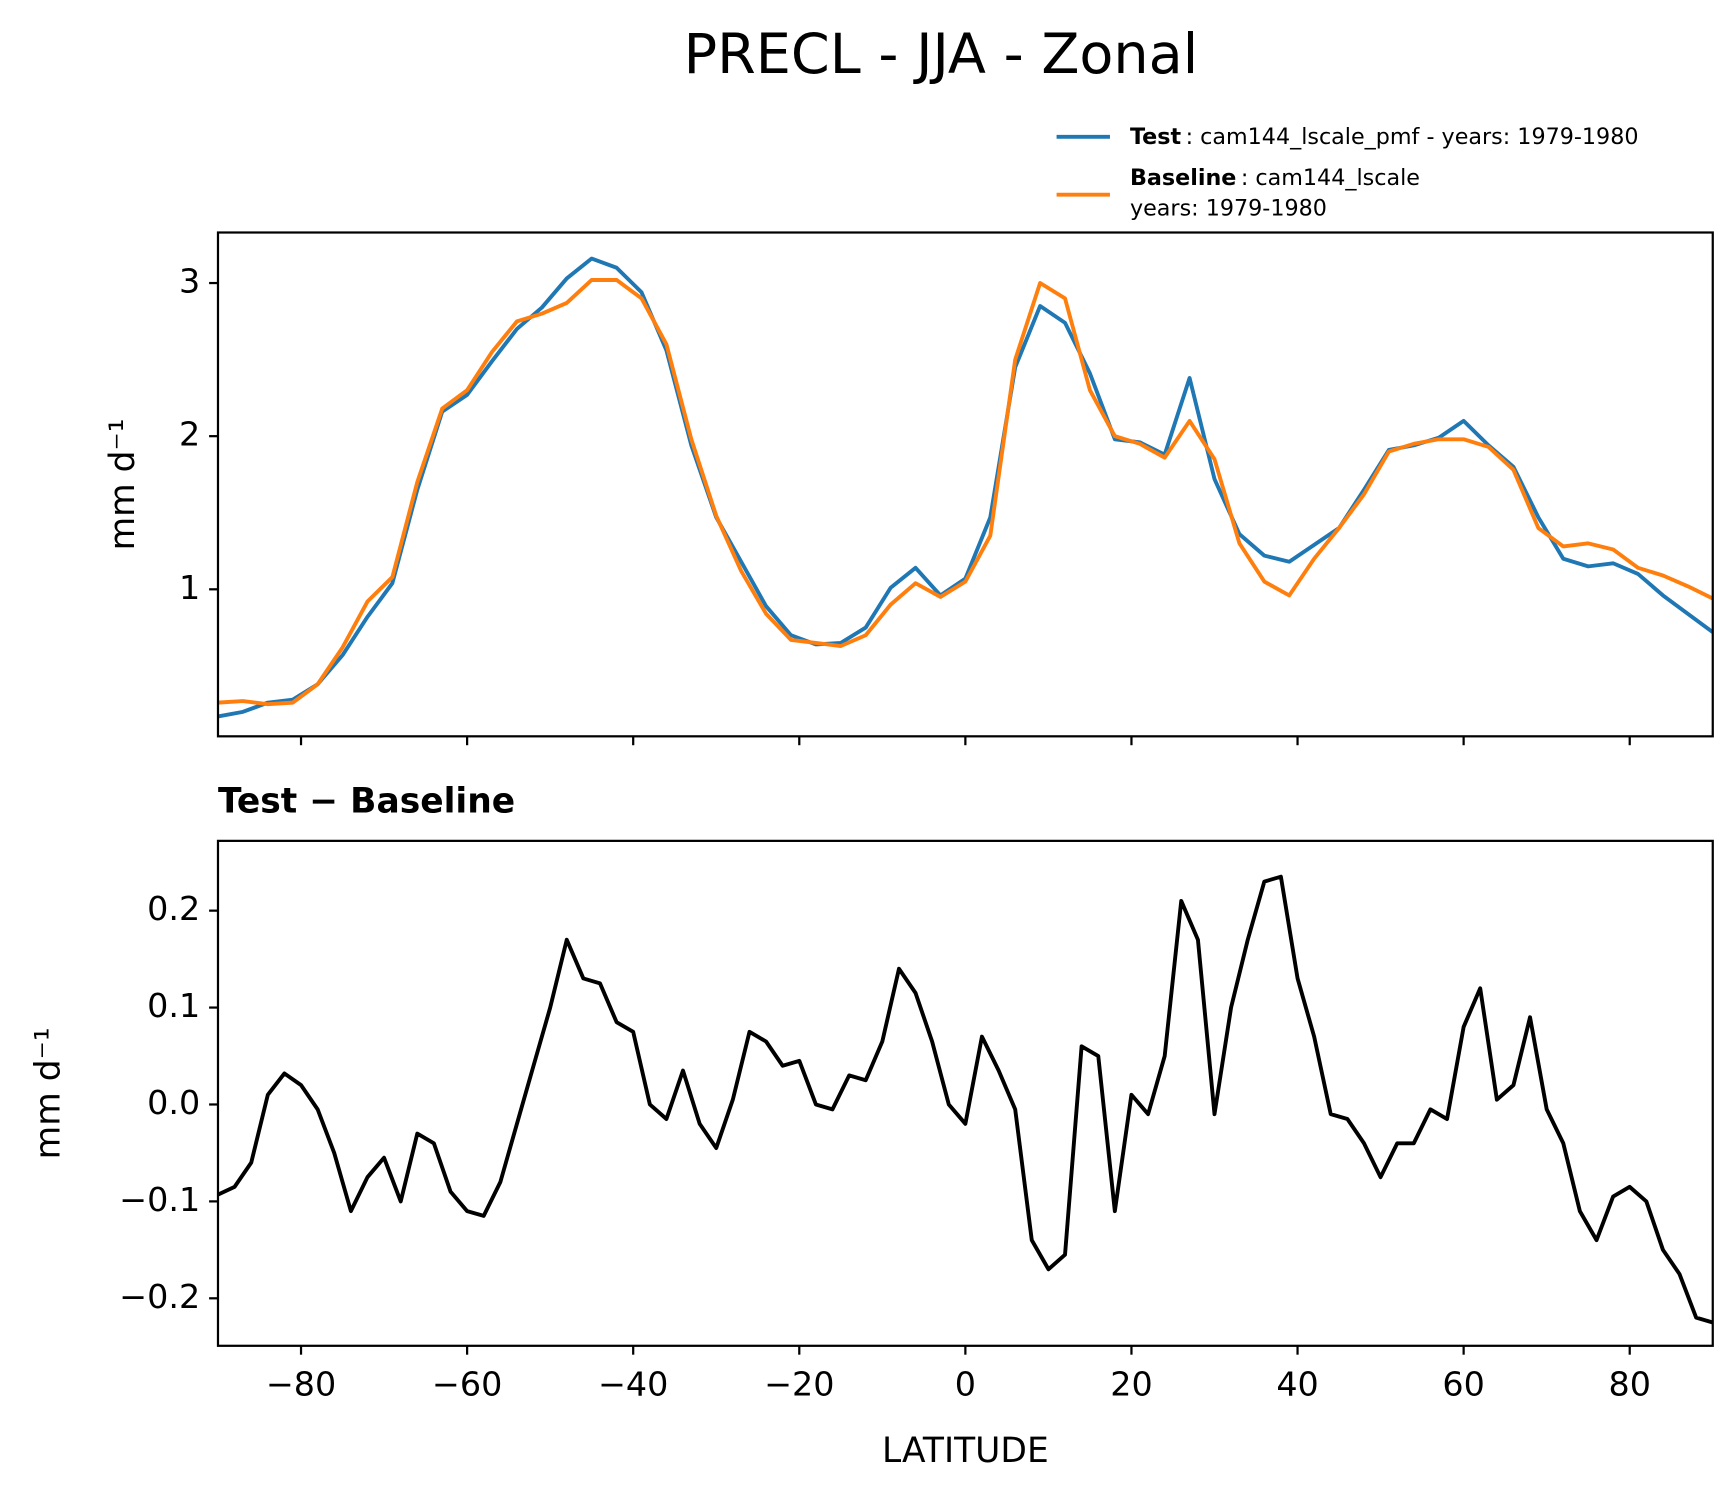  Describe the element at coordinates (1297, 1383) in the screenshot. I see `x-tick-label: 40` at that location.